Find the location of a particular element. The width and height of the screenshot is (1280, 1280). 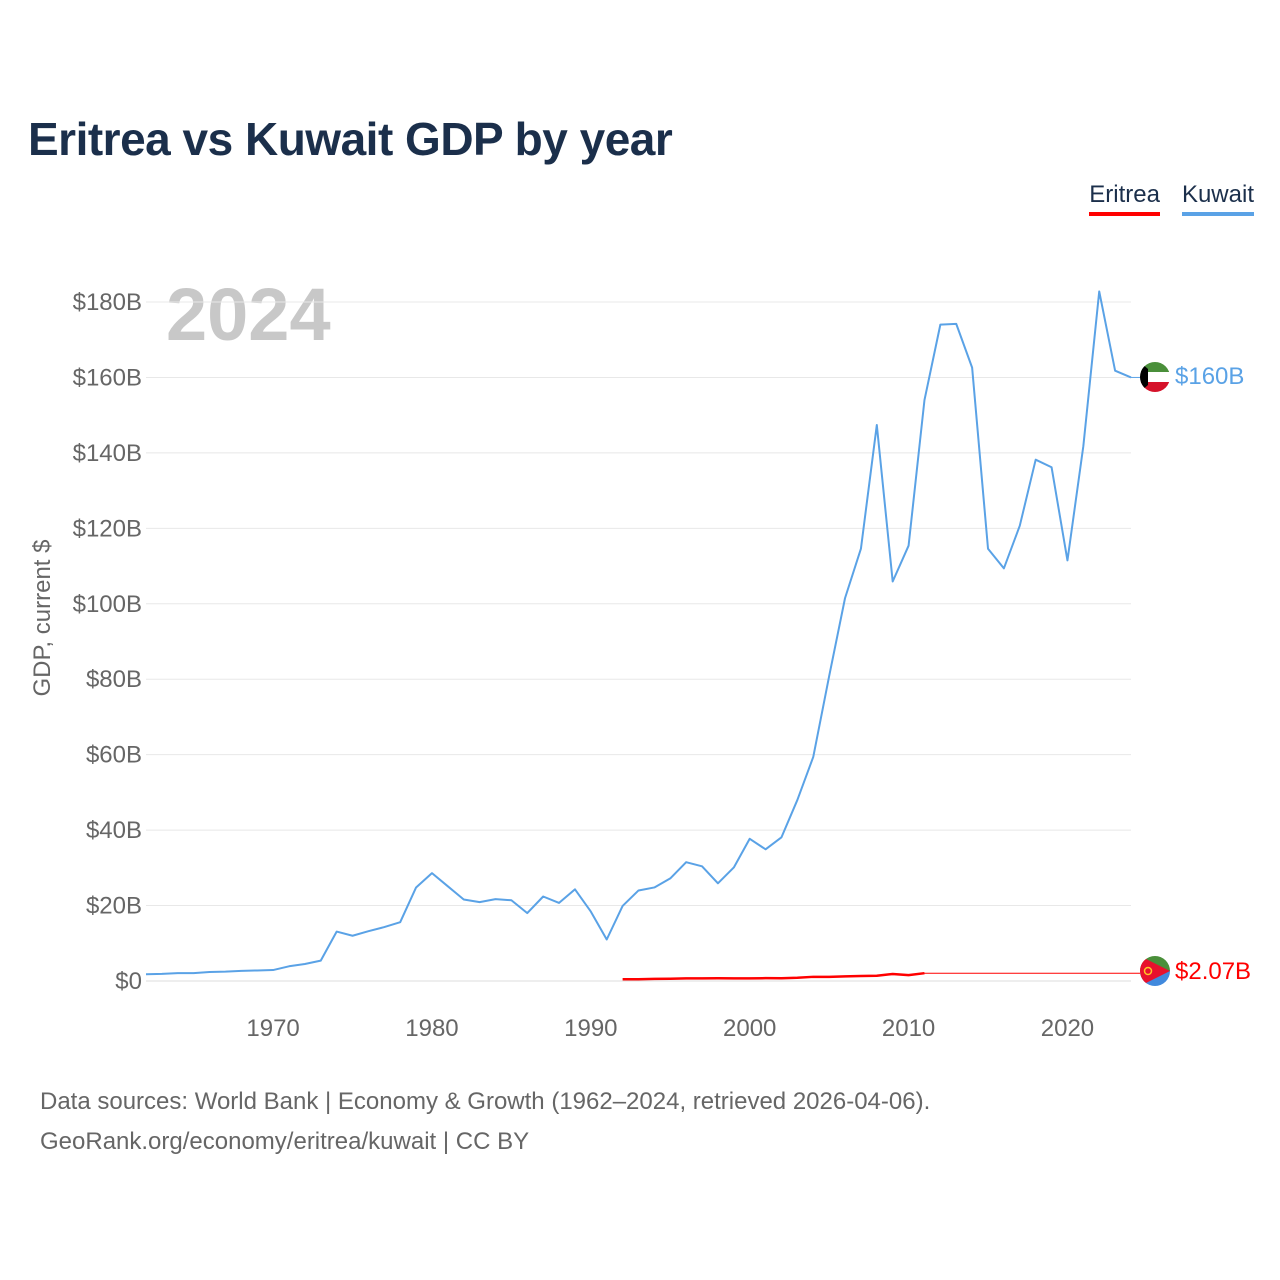

chart-title: Eritrea vs Kuwait GDP by year is located at coordinates (350, 139).